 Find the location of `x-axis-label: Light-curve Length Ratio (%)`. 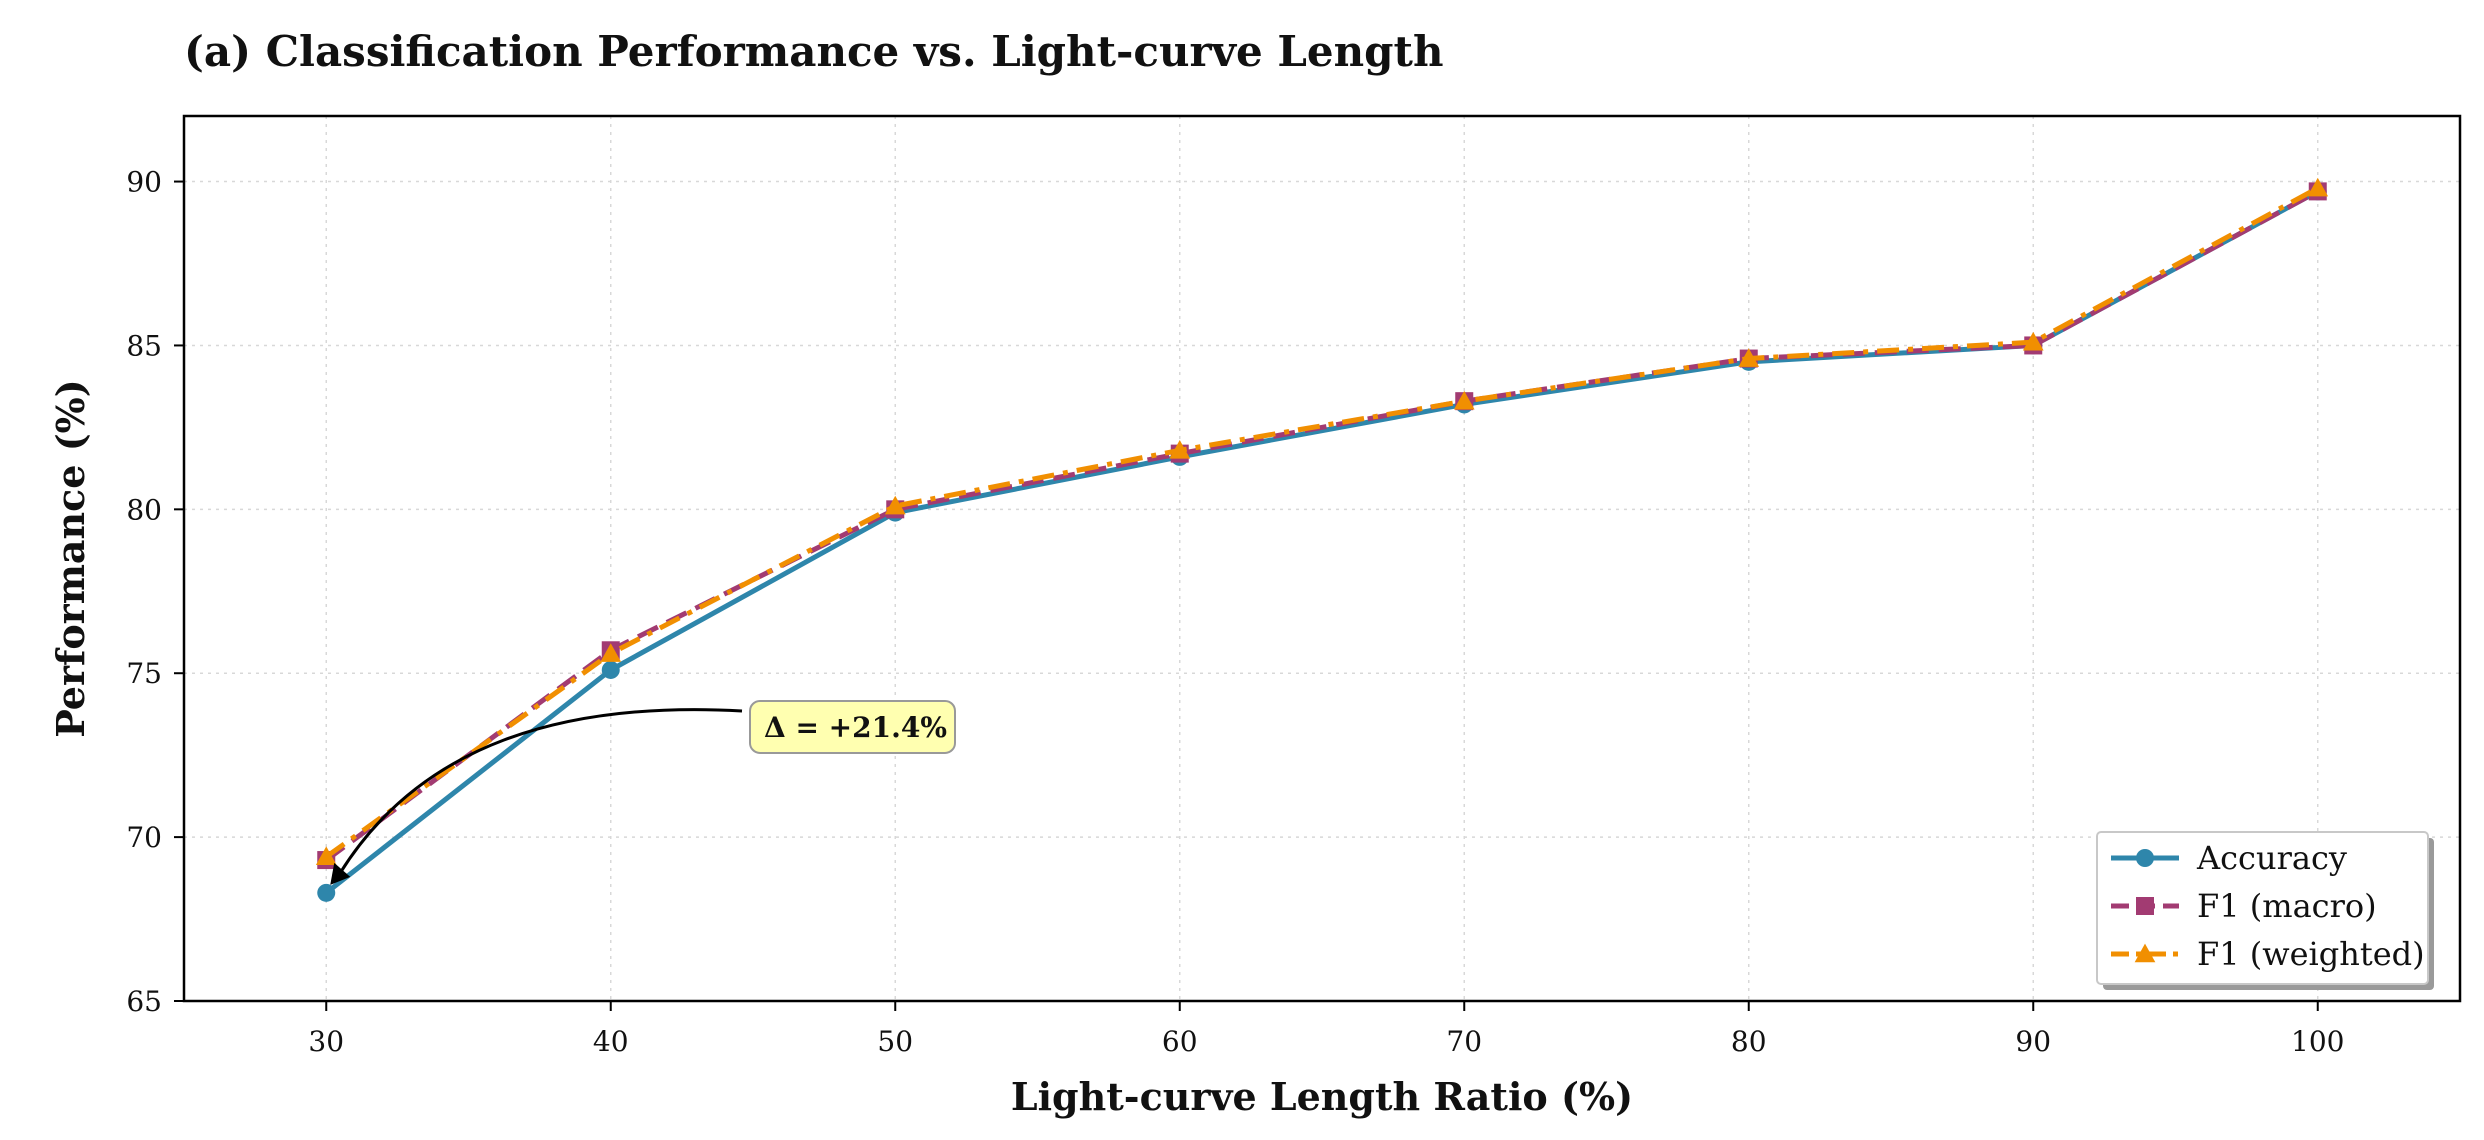

x-axis-label: Light-curve Length Ratio (%) is located at coordinates (1322, 1096).